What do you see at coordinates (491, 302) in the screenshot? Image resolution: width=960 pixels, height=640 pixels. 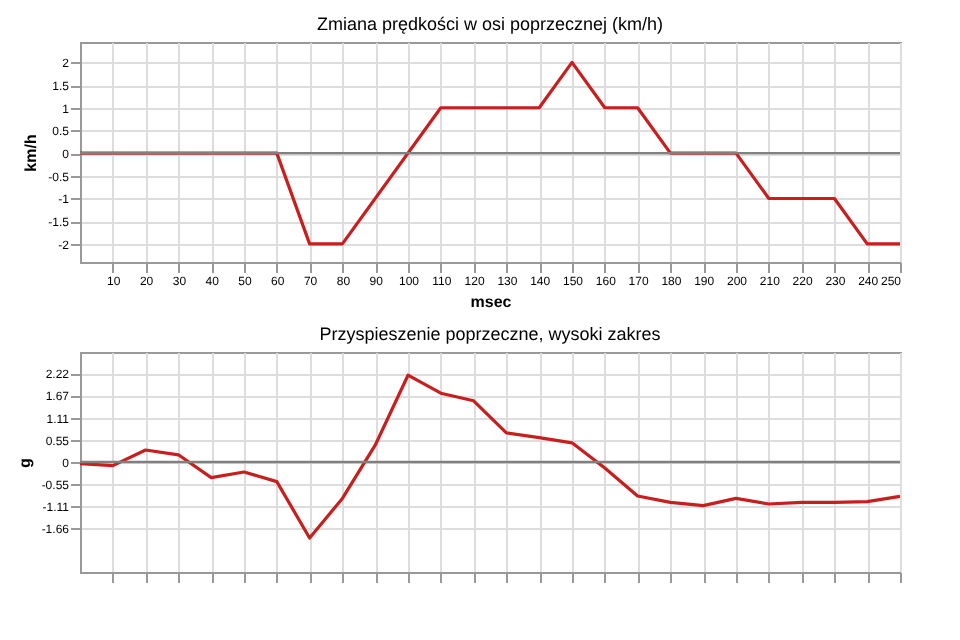 I see `x-axis-title: msec` at bounding box center [491, 302].